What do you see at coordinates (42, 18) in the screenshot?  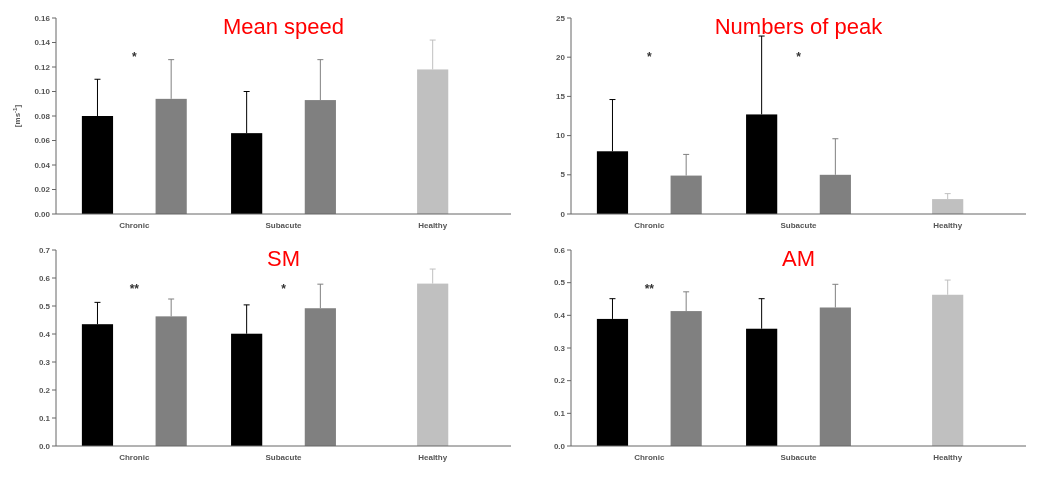 I see `y-tick-label: 0.16` at bounding box center [42, 18].